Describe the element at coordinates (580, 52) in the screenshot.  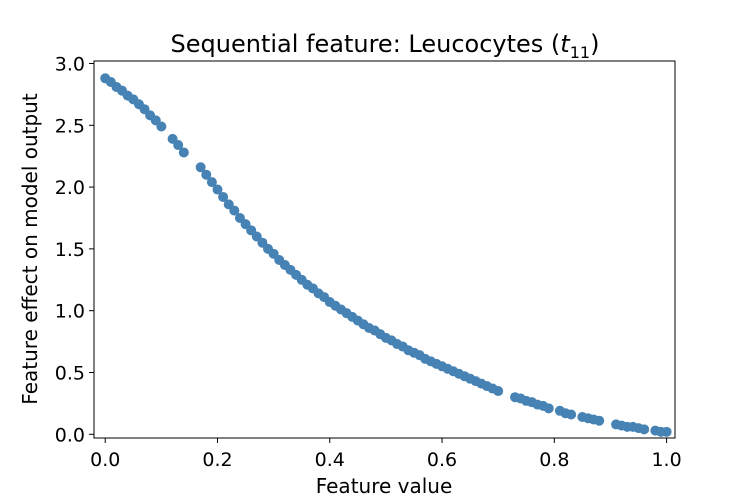
I see `title-math-sub: 11` at that location.